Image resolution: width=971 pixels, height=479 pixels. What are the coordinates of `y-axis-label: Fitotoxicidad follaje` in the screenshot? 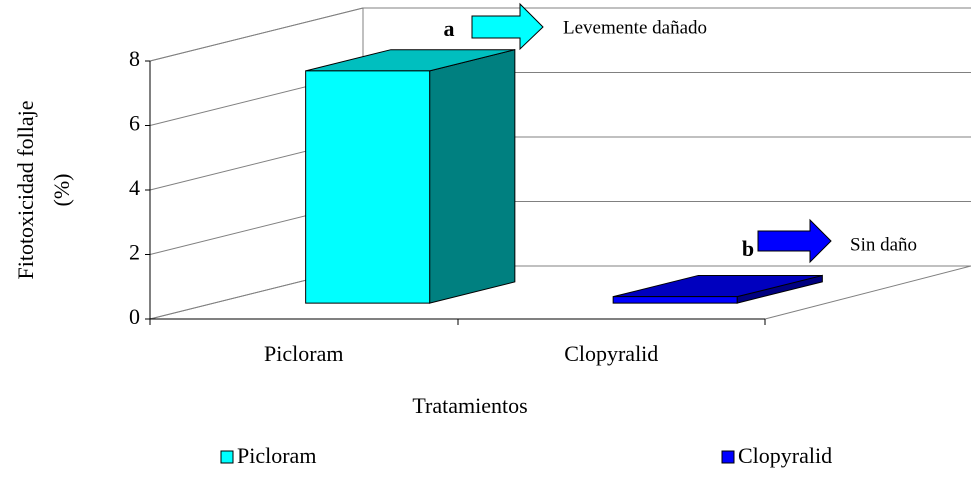 It's located at (25, 189).